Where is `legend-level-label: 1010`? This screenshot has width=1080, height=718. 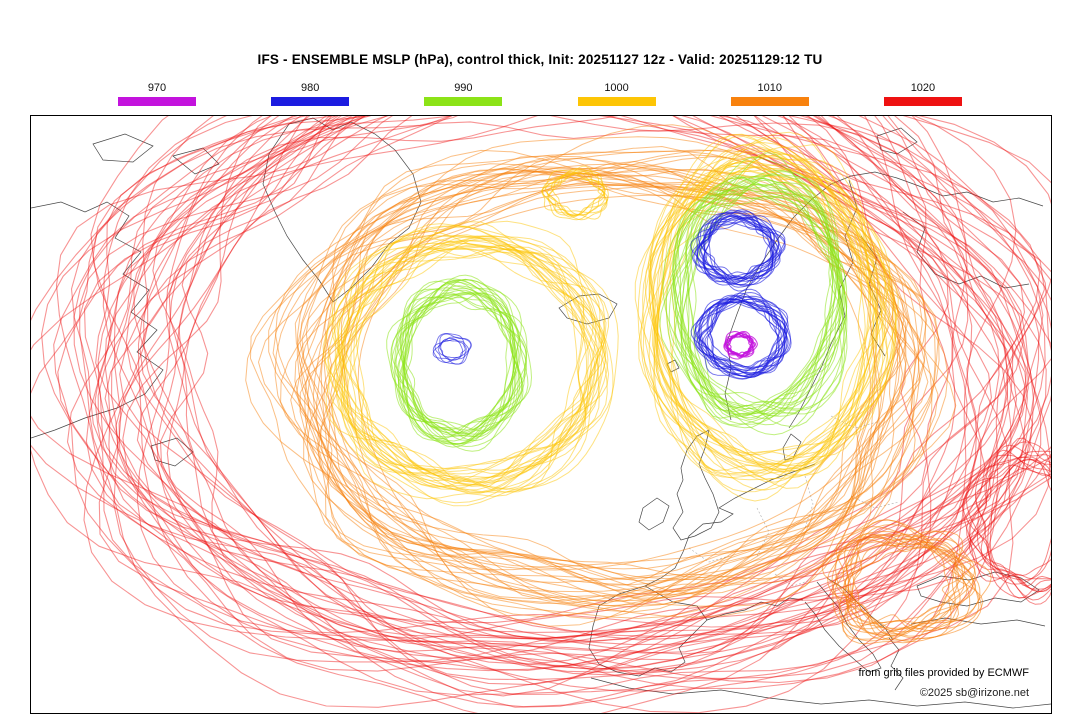 legend-level-label: 1010 is located at coordinates (769, 88).